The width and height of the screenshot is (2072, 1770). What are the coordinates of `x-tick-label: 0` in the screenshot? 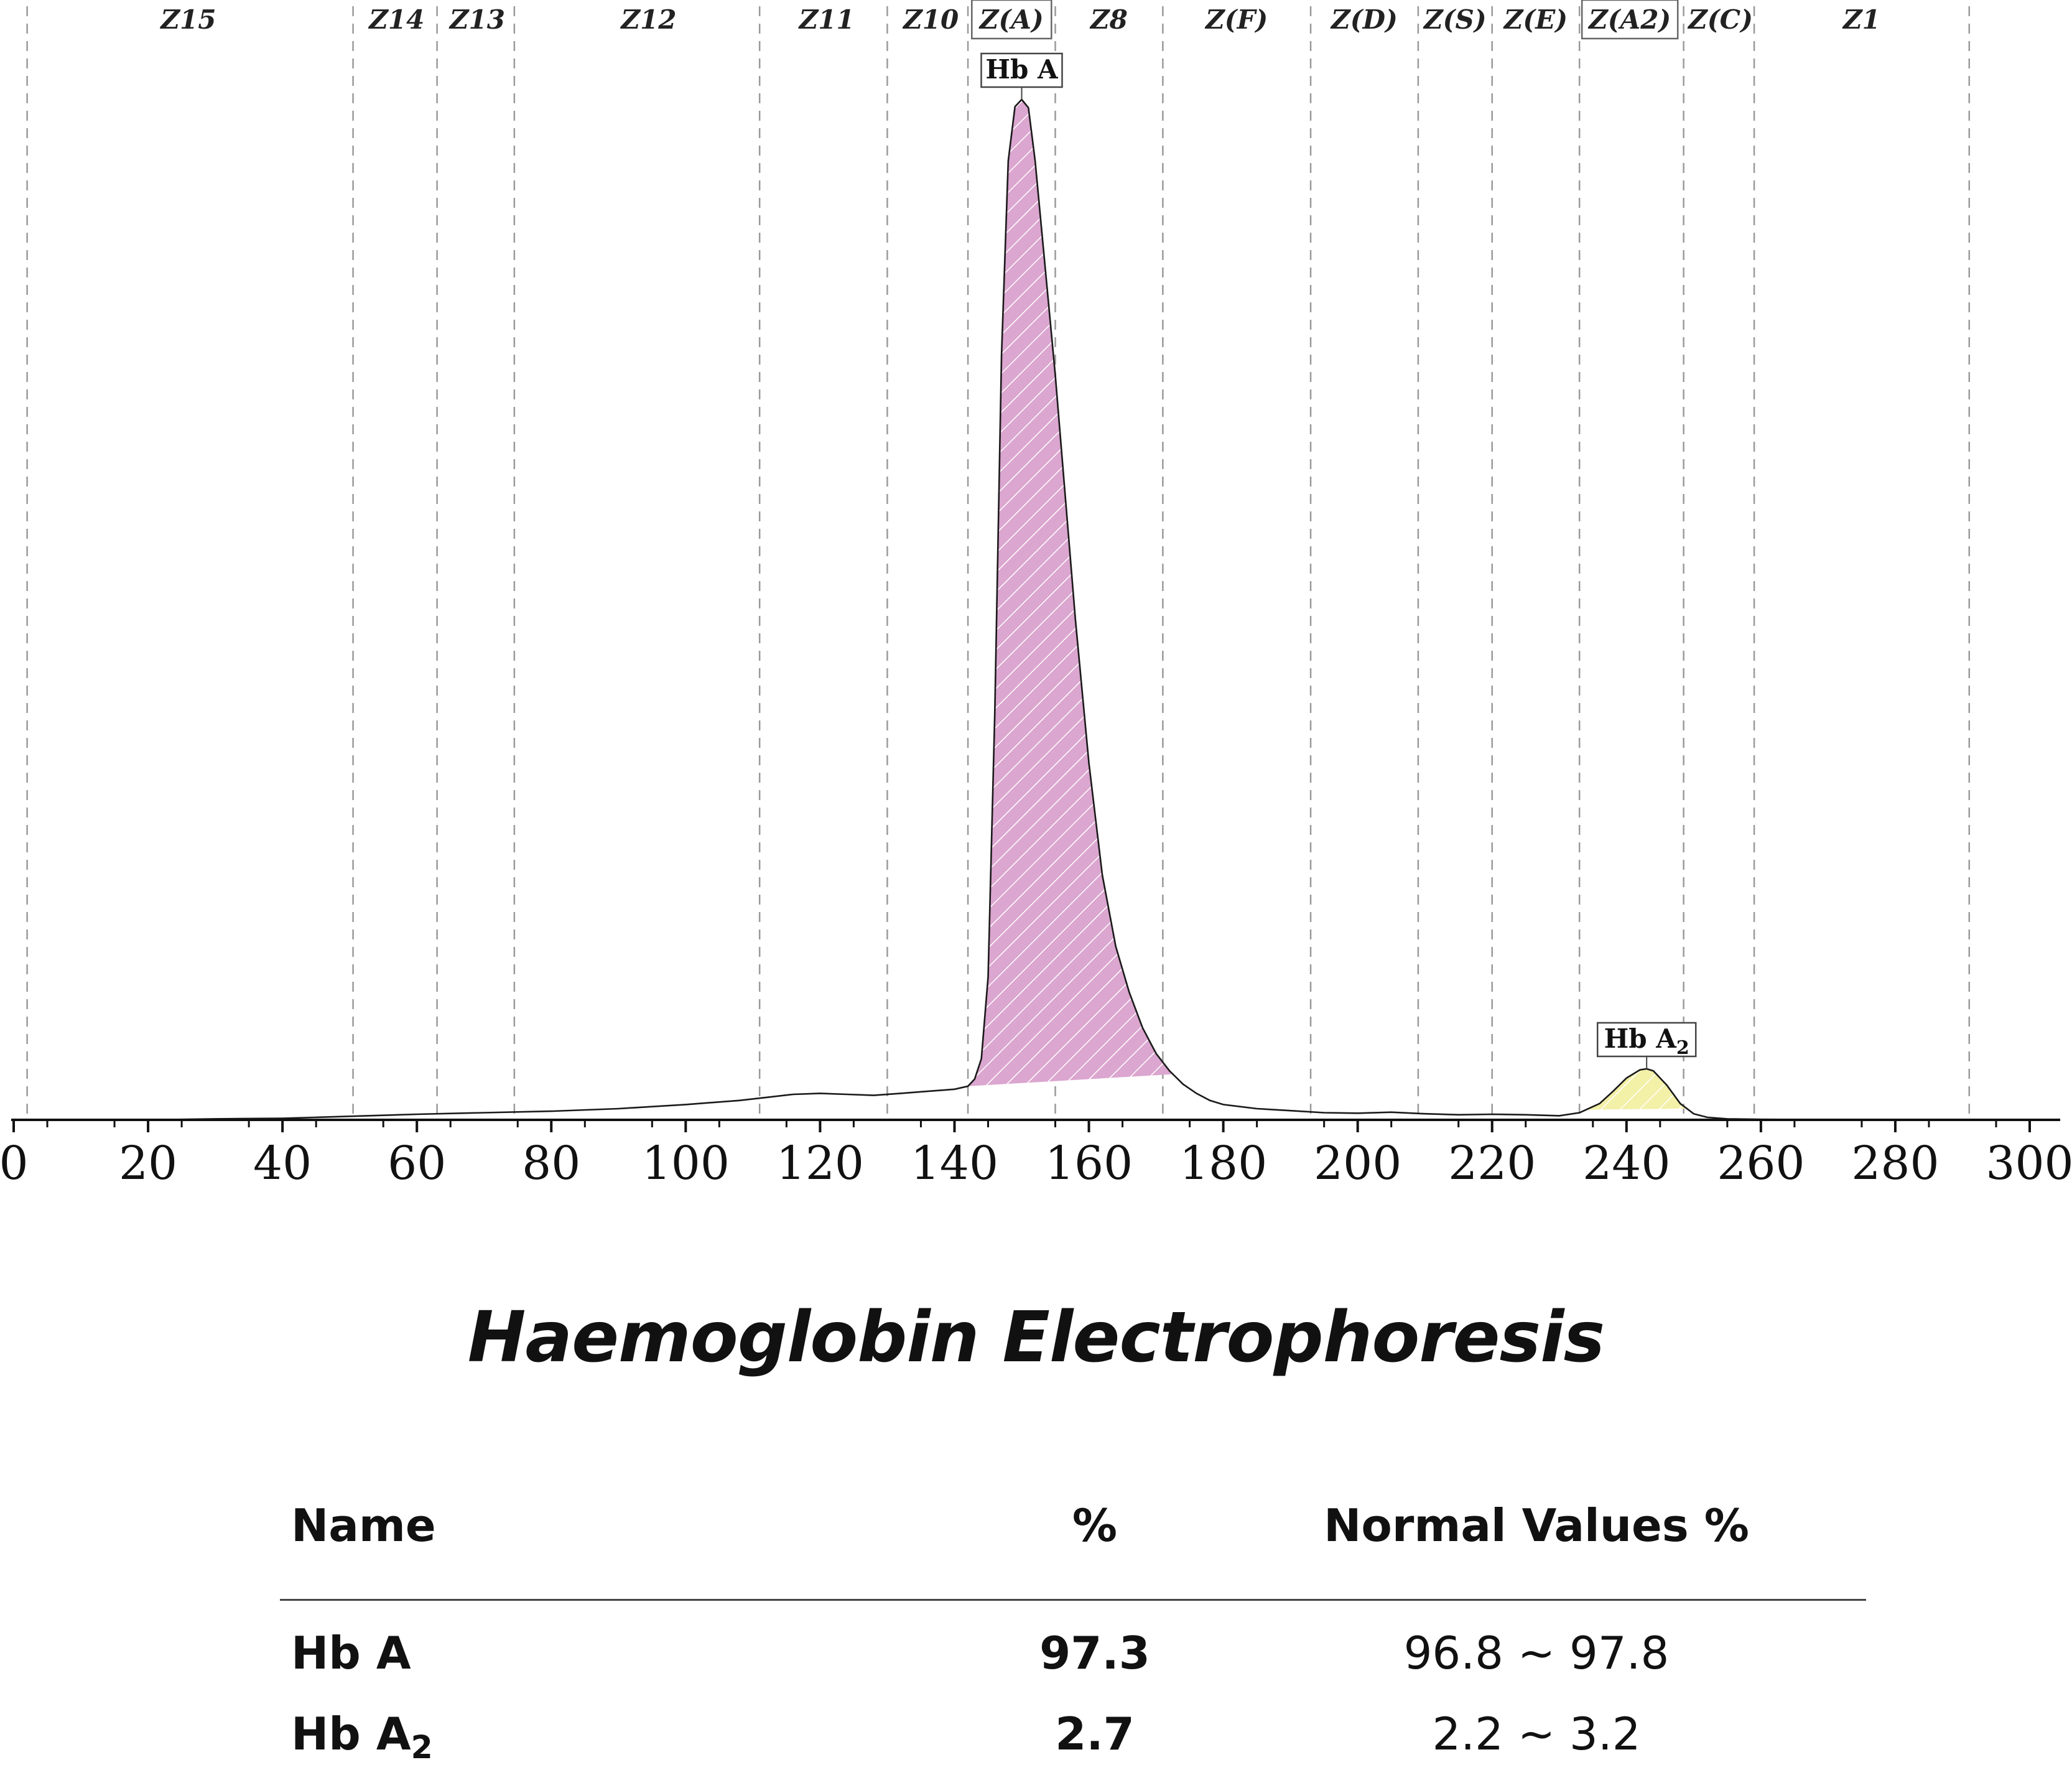 It's located at (14, 1159).